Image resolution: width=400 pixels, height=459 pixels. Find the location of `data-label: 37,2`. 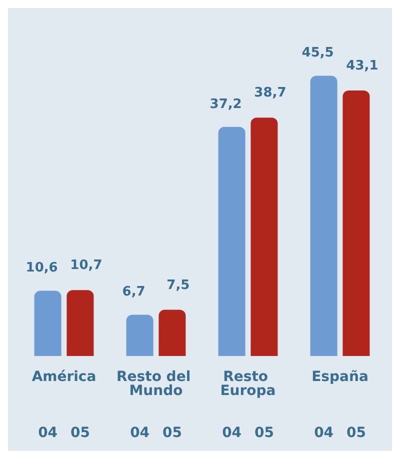

data-label: 37,2 is located at coordinates (226, 104).